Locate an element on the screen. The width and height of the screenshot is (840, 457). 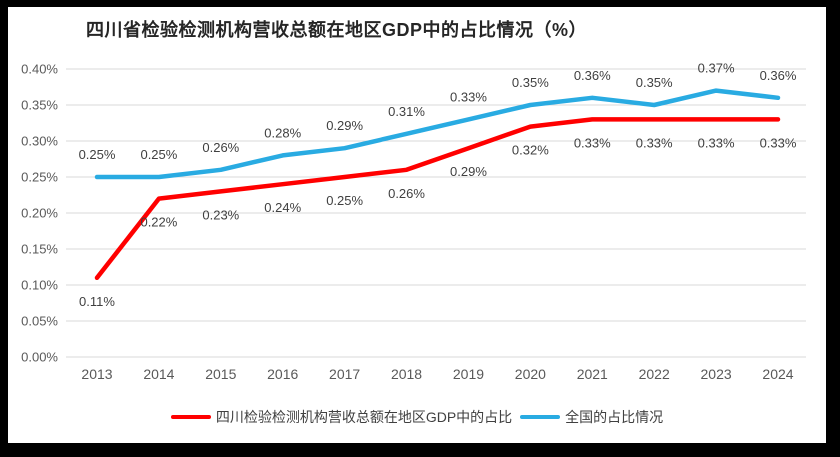
x-tick-label: 2020 is located at coordinates (530, 374).